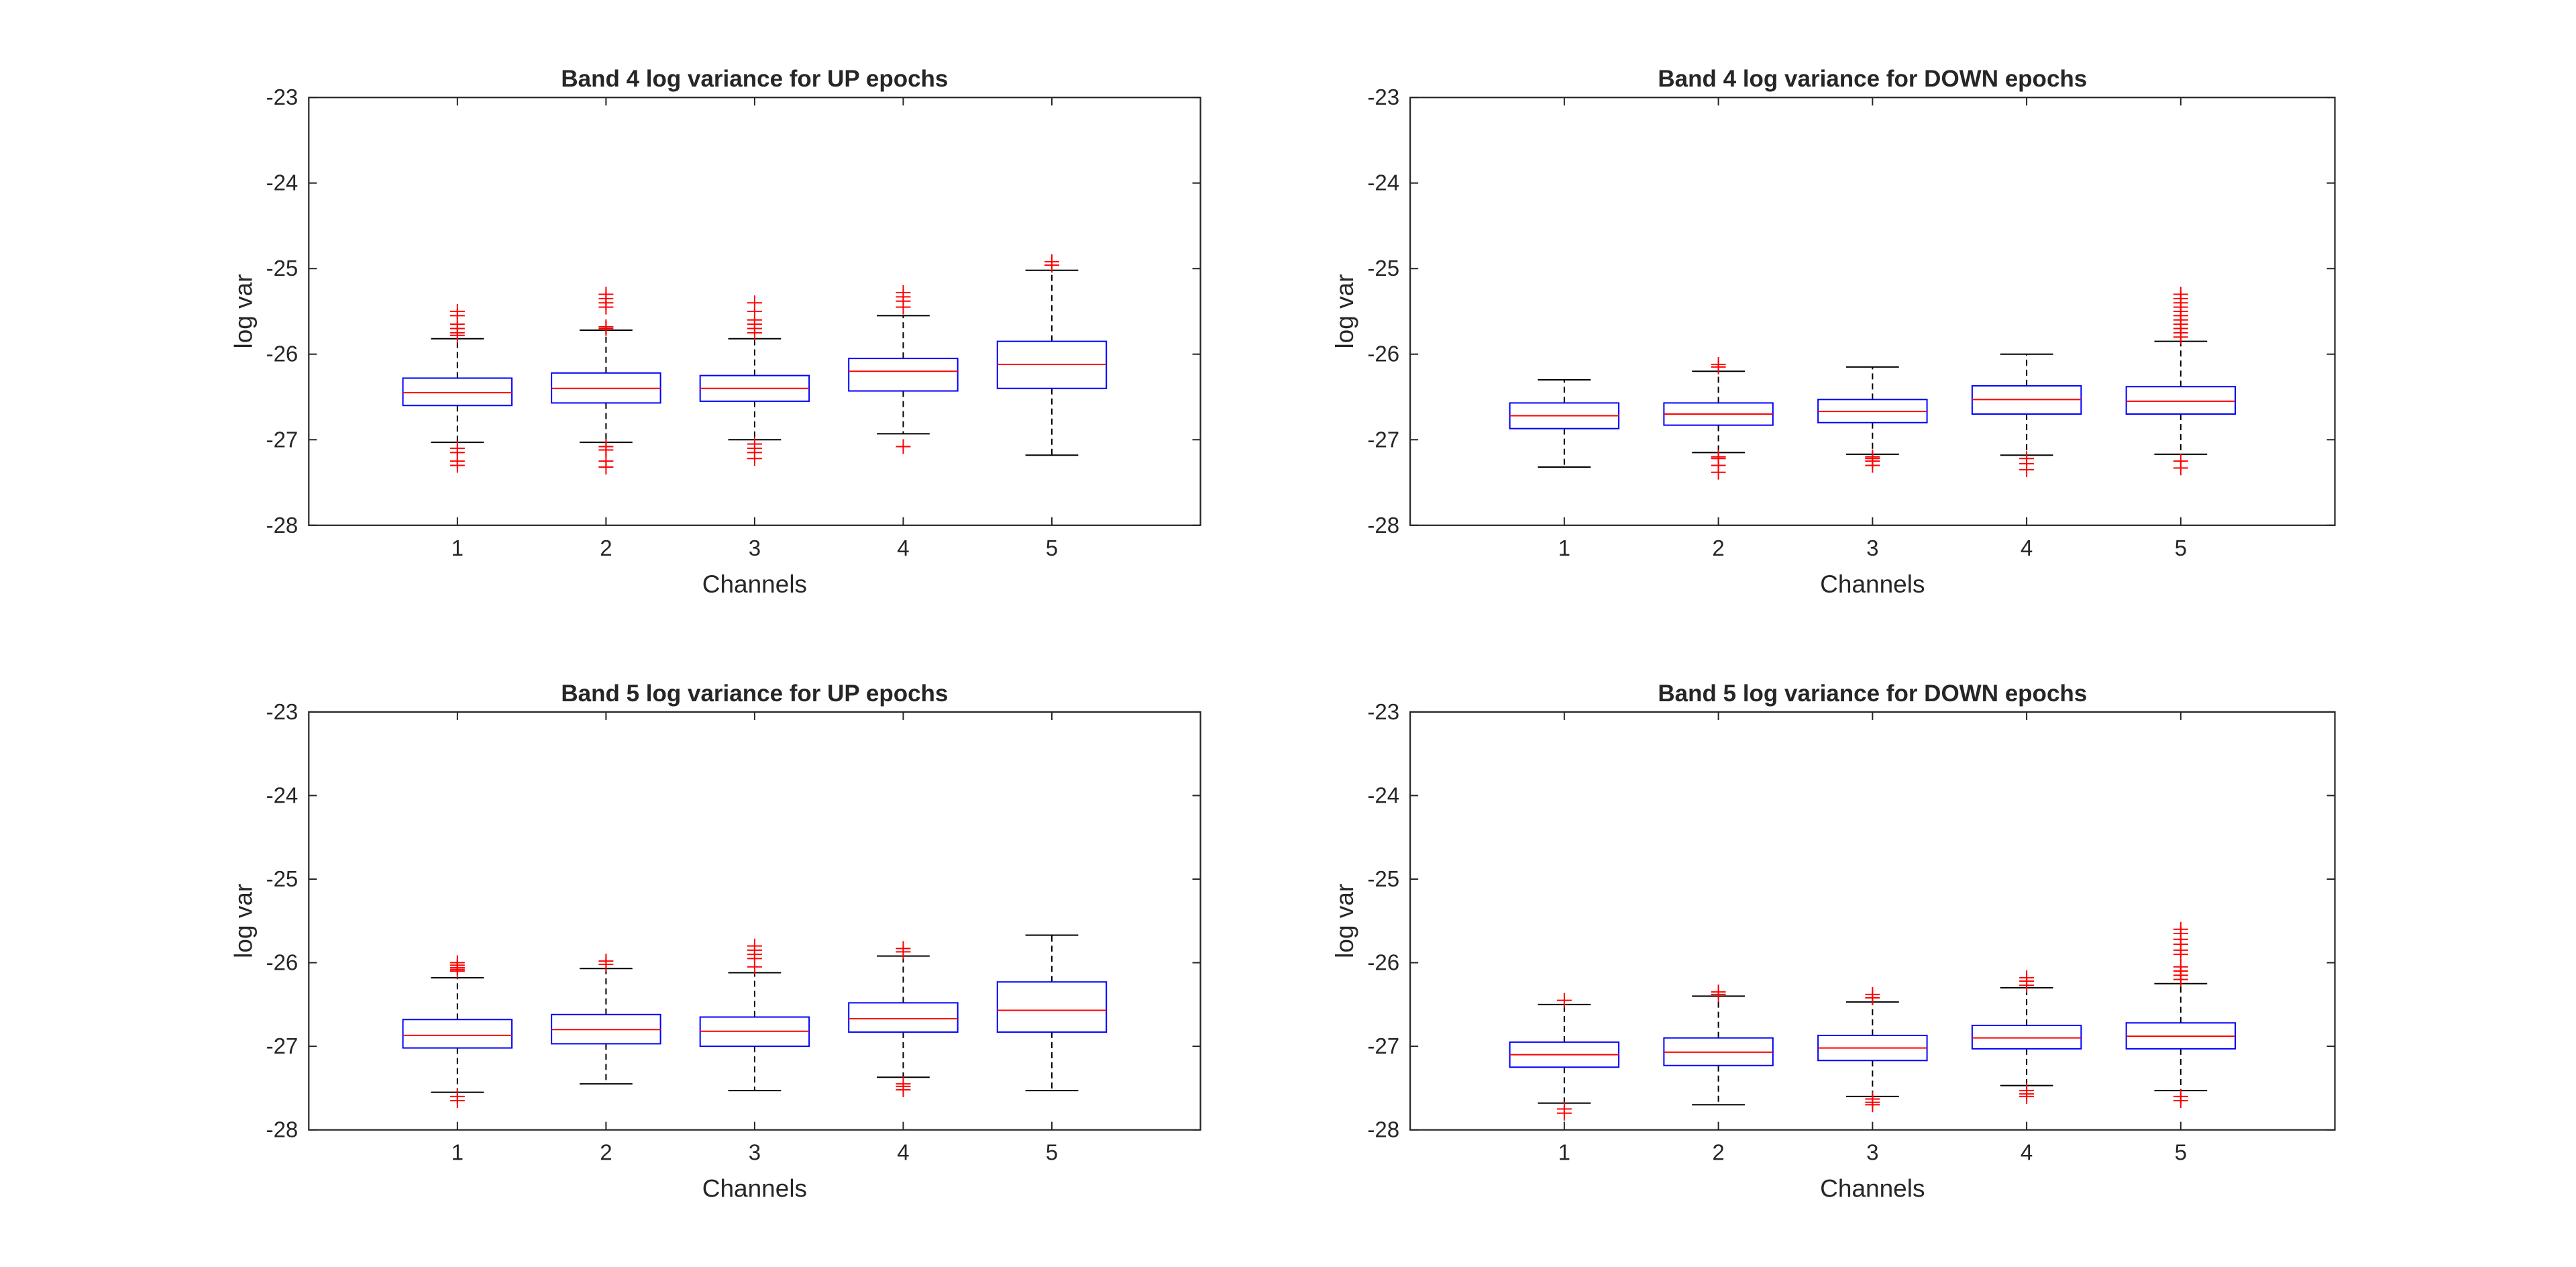 Image resolution: width=2576 pixels, height=1267 pixels. Describe the element at coordinates (1872, 693) in the screenshot. I see `chart-title: Band 5 log variance for DOWN epochs` at that location.